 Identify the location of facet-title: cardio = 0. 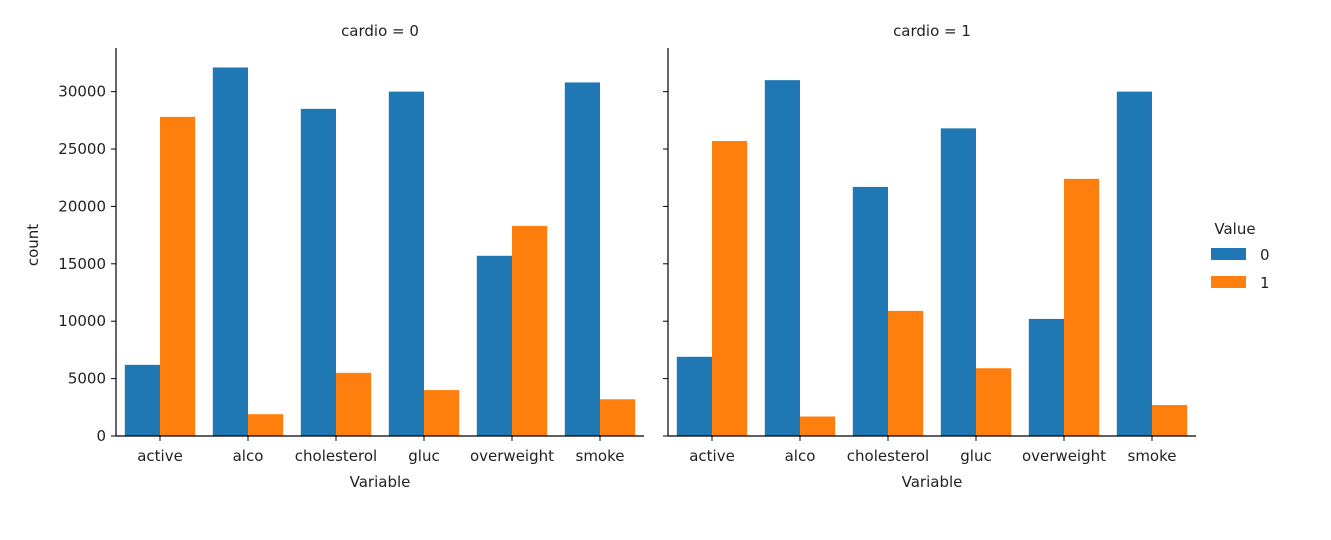
(380, 31).